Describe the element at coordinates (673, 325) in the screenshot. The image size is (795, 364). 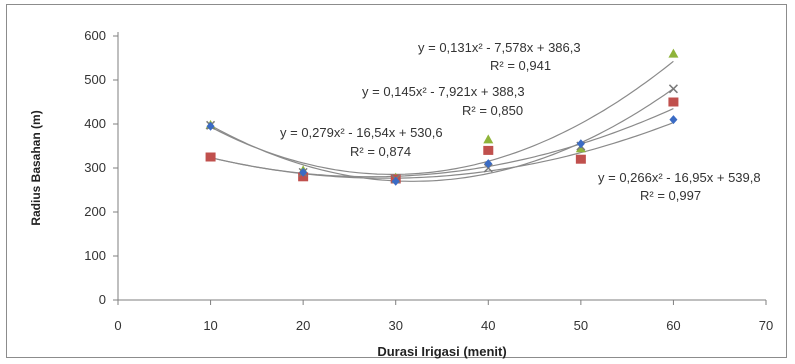
I see `x-tick-label: 60` at that location.